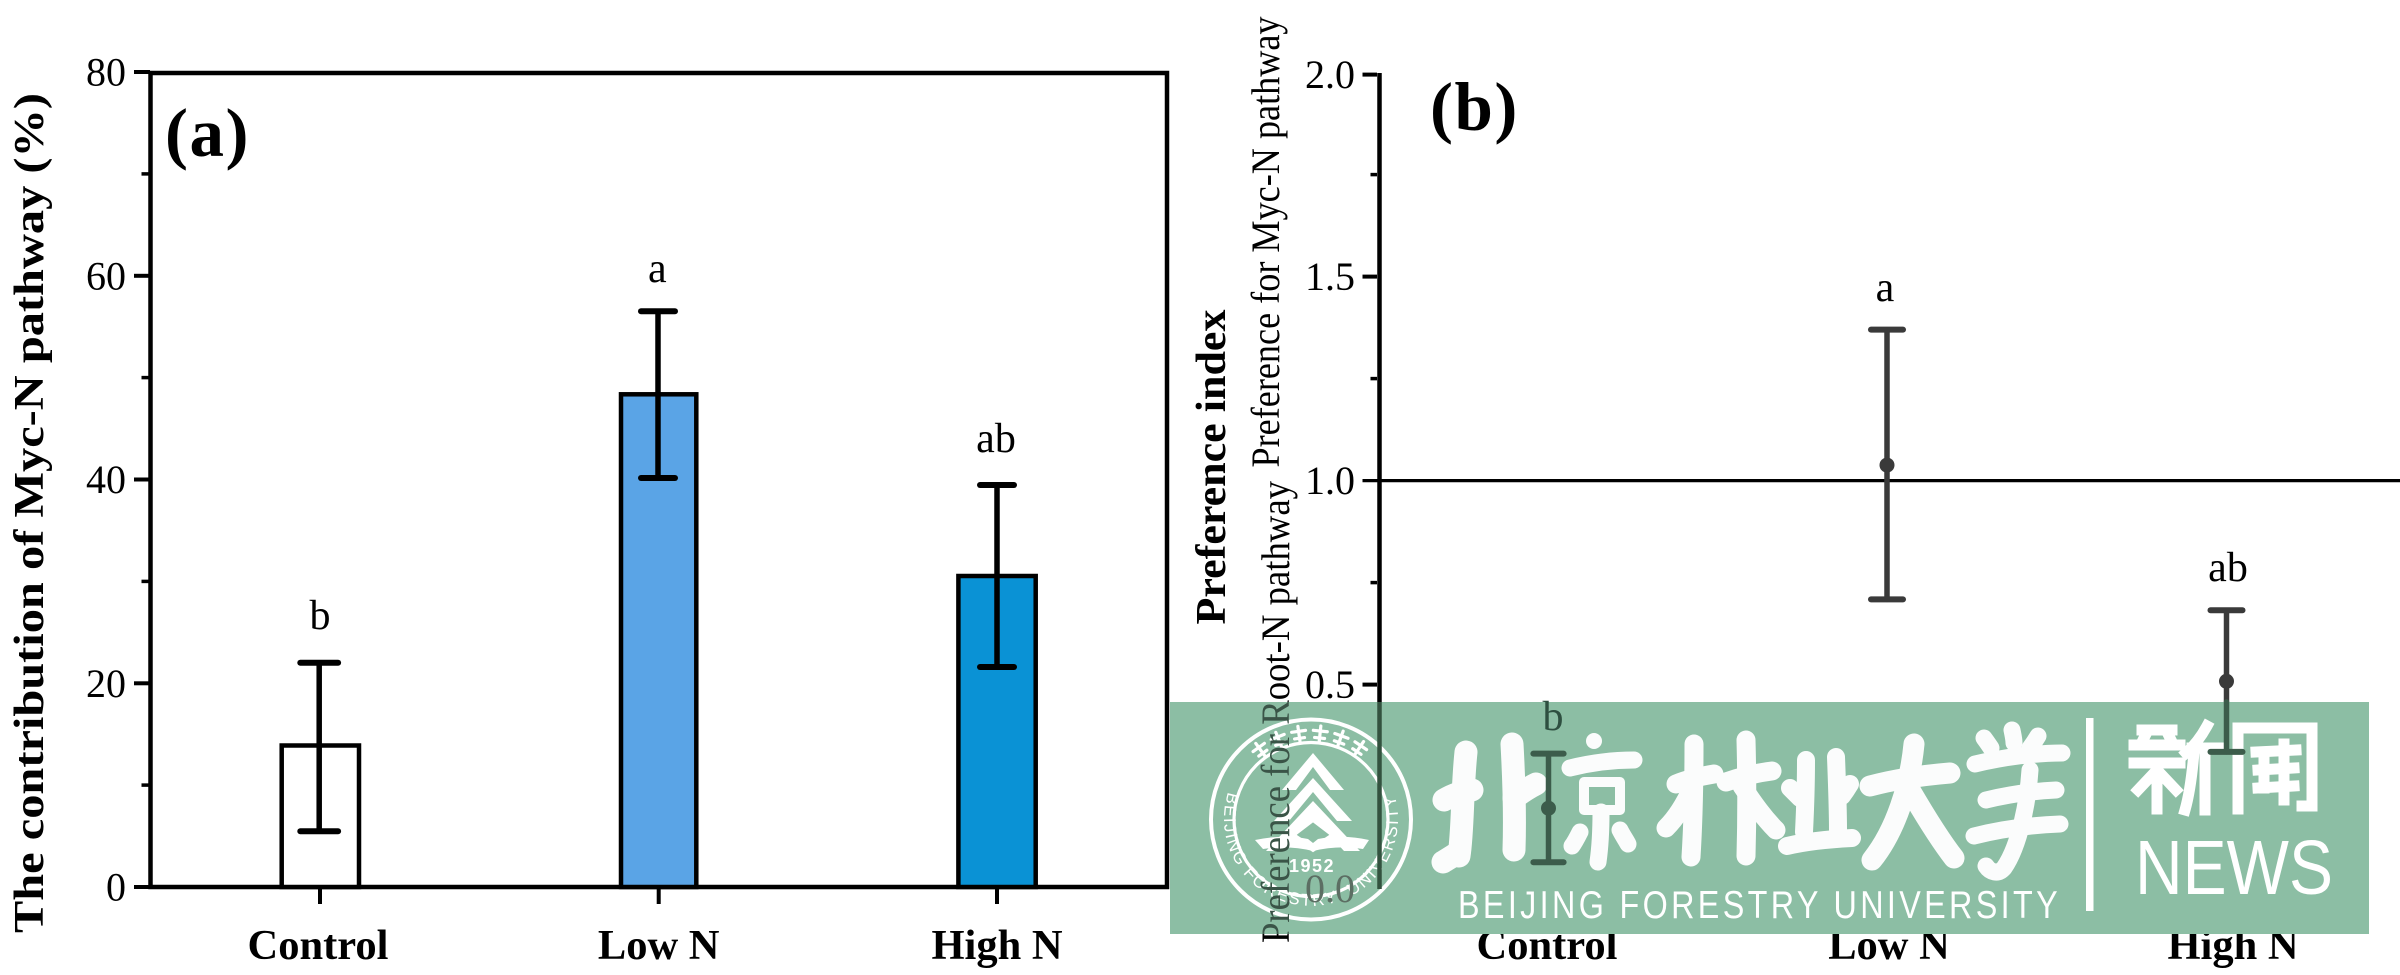  What do you see at coordinates (30, 513) in the screenshot?
I see `svg-text:The contribution of Myc-N path: The contribution of Myc-N pathway (%)` at bounding box center [30, 513].